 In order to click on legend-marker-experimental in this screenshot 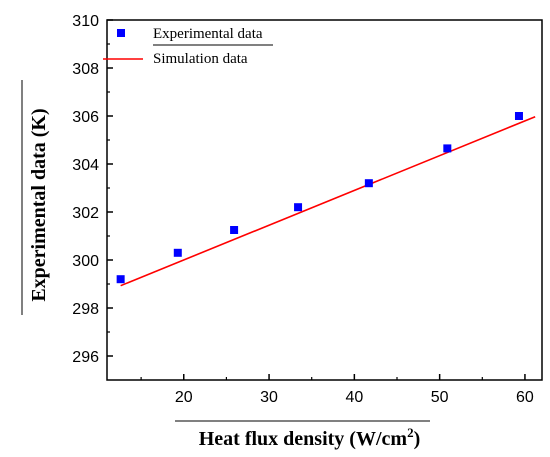, I will do `click(121, 33)`.